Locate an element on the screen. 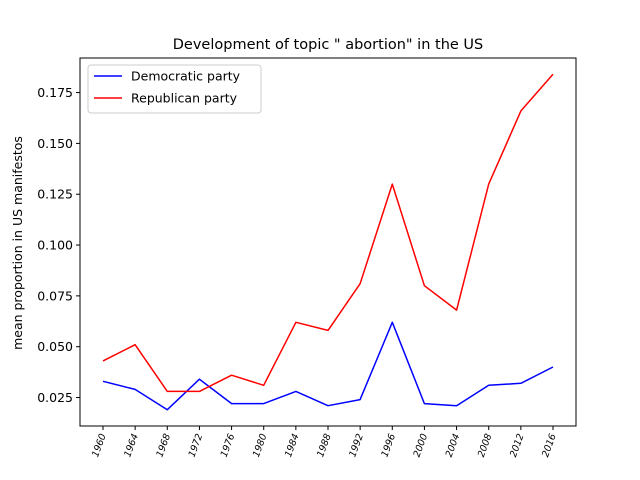  legend: Democratic party Republican party is located at coordinates (174, 89).